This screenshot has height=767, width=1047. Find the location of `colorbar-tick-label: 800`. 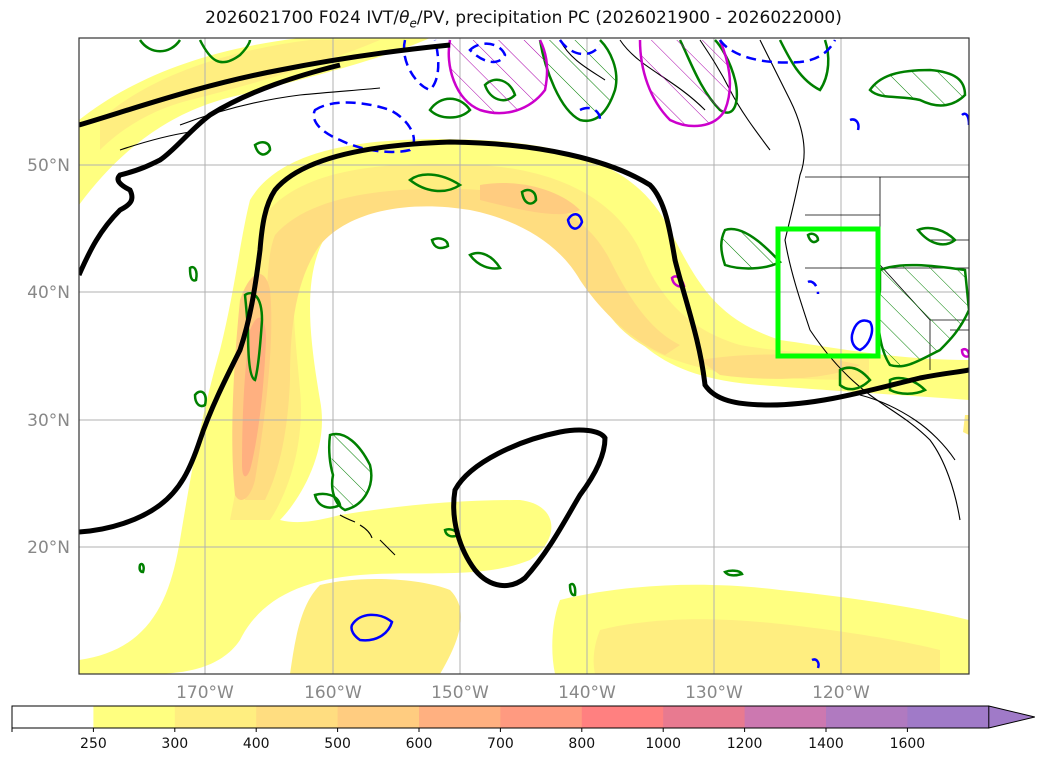

colorbar-tick-label: 800 is located at coordinates (581, 744).